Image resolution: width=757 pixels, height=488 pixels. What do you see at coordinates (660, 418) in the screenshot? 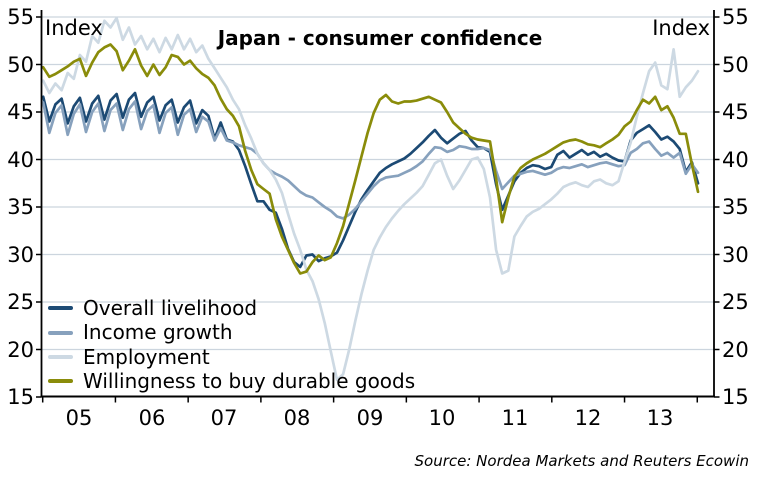
I see `x-axis-label: 13` at bounding box center [660, 418].